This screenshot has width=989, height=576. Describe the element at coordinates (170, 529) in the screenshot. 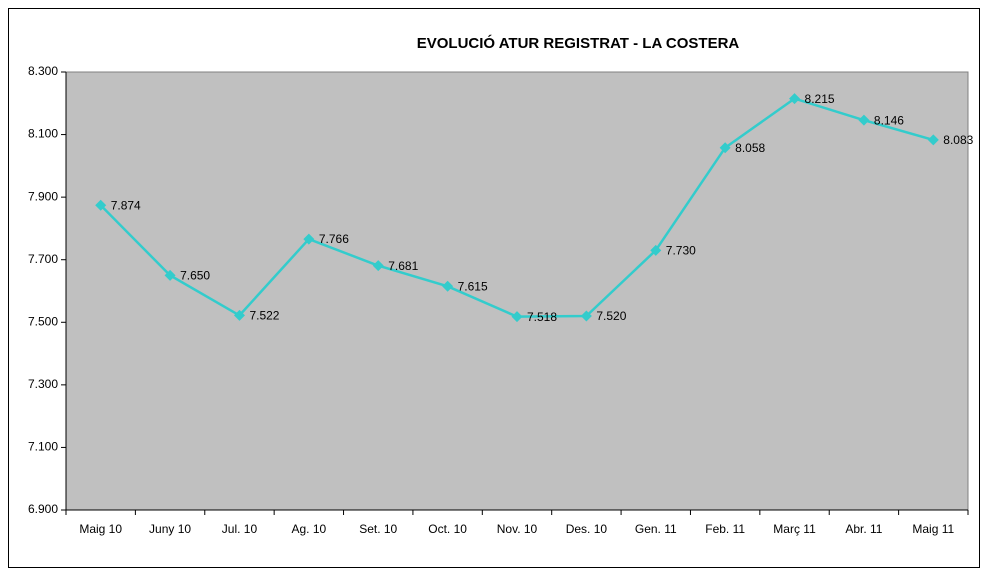

I see `x-tick-label: Juny 10` at that location.